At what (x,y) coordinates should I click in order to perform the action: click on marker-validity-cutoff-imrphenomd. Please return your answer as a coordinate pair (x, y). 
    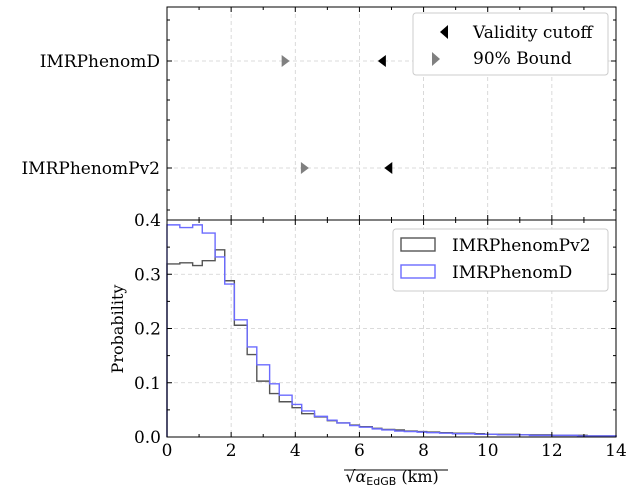
    Looking at the image, I should click on (381, 61).